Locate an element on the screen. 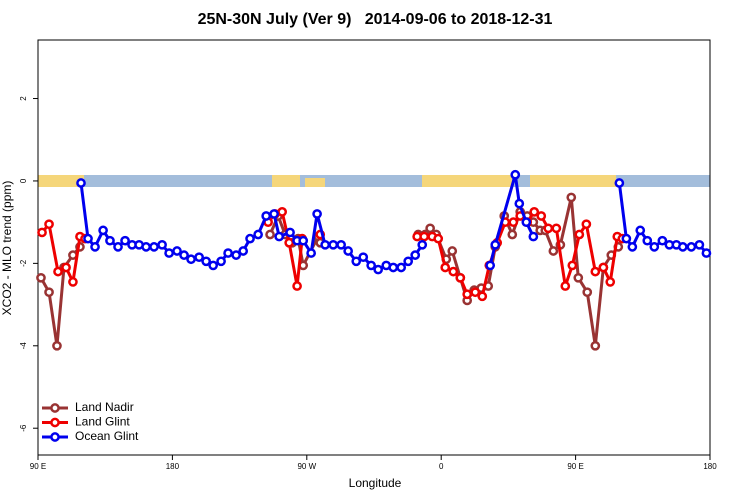 This screenshot has width=750, height=500. x-tick-label: 0 is located at coordinates (441, 466).